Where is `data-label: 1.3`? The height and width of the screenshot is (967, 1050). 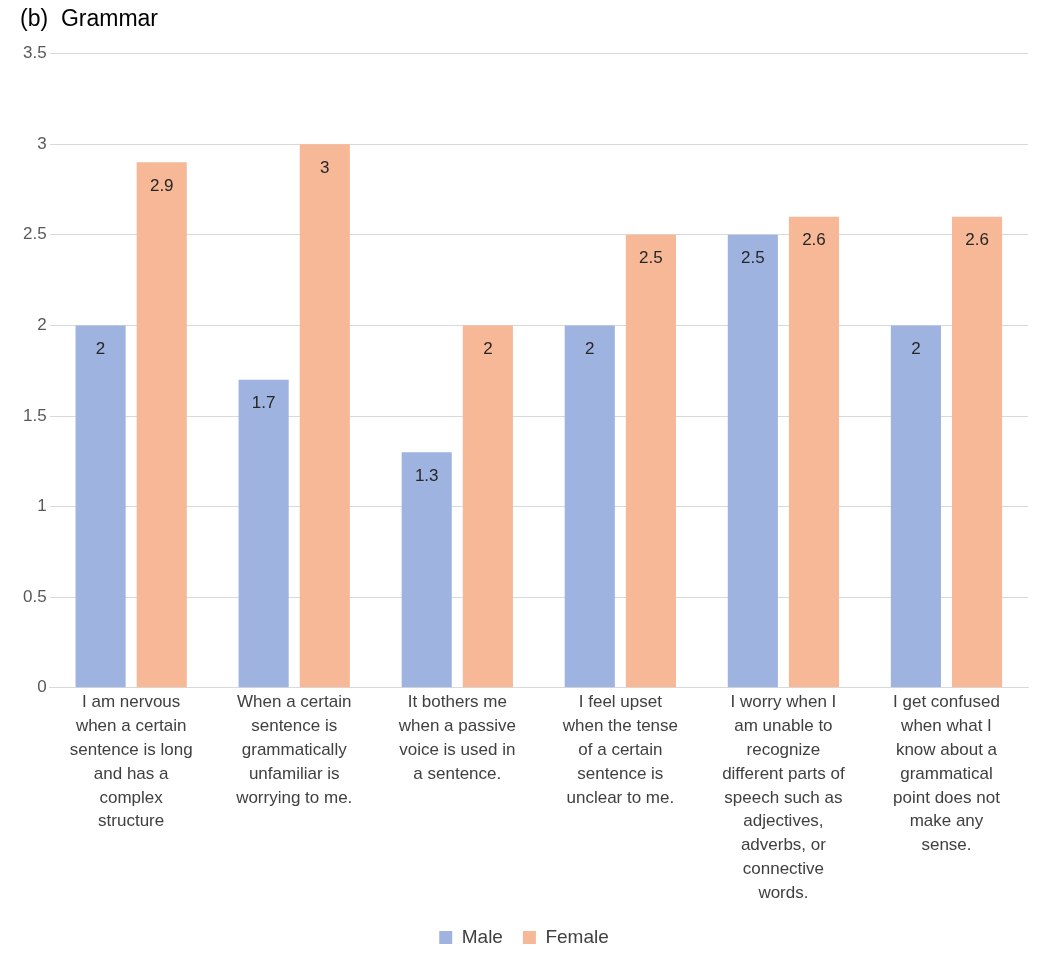
data-label: 1.3 is located at coordinates (426, 475).